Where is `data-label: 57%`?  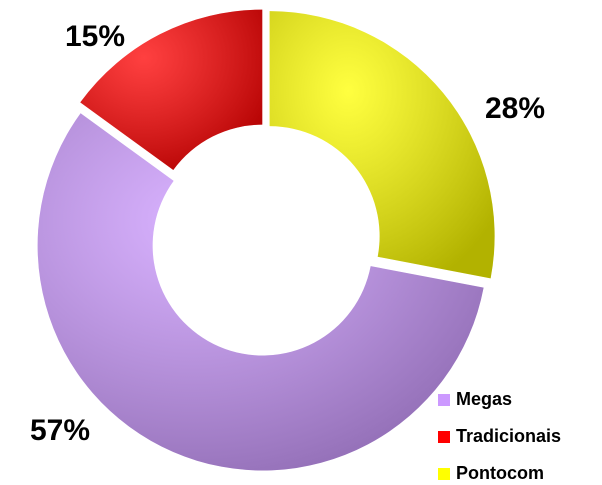
data-label: 57% is located at coordinates (60, 430).